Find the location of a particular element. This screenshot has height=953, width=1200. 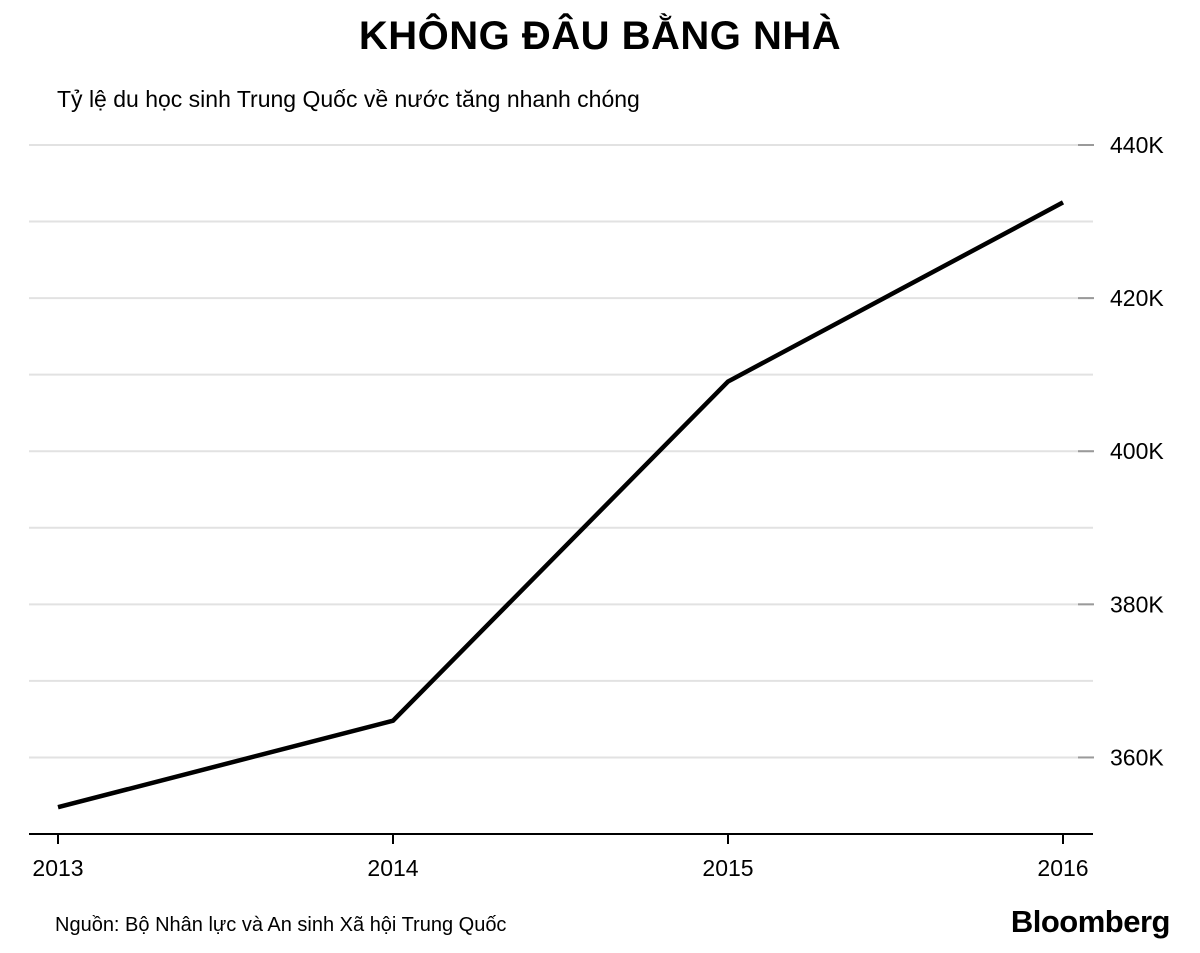

y-tick-label: 420K is located at coordinates (1137, 298).